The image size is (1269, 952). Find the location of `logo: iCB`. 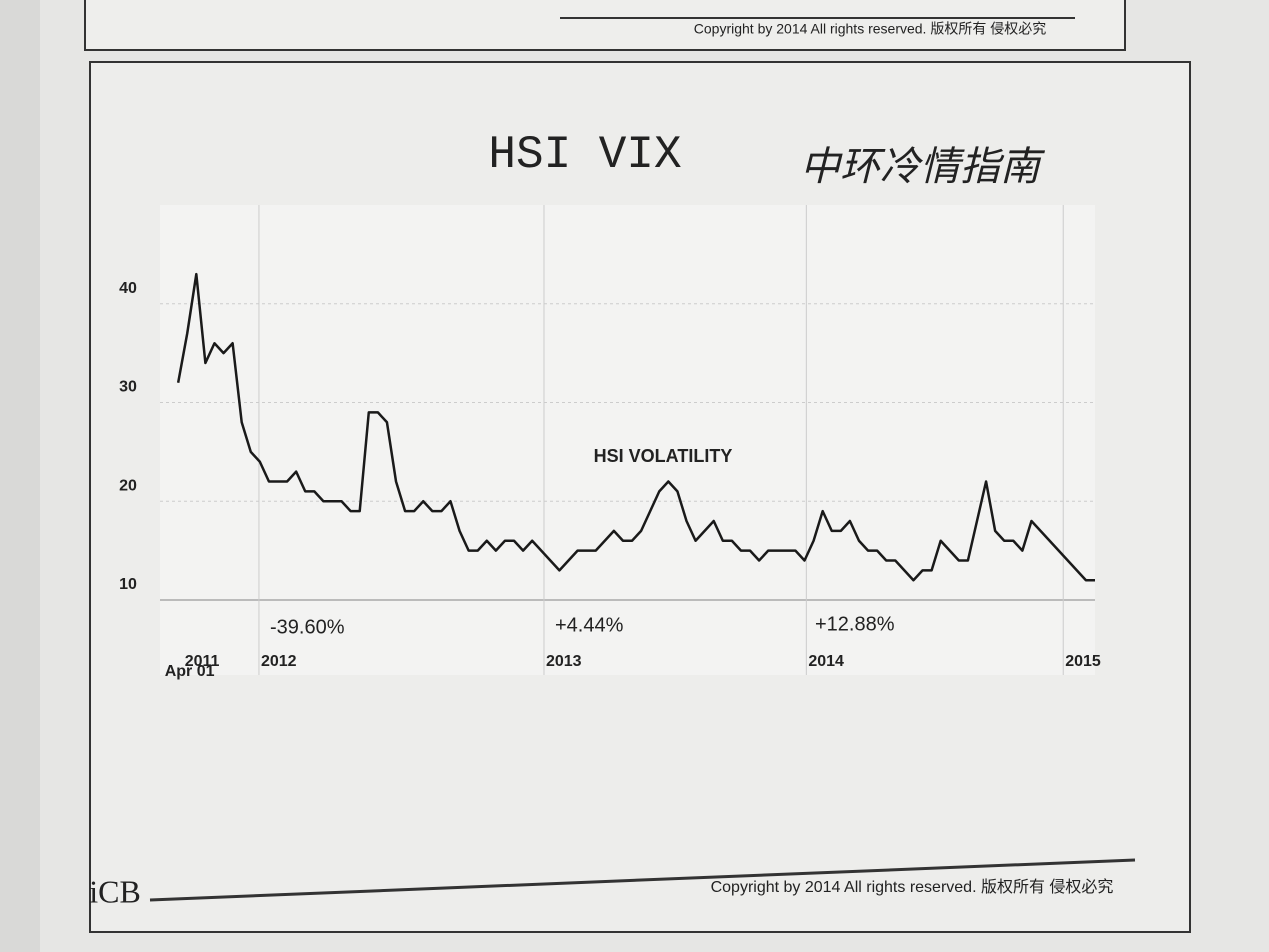

logo: iCB is located at coordinates (115, 891).